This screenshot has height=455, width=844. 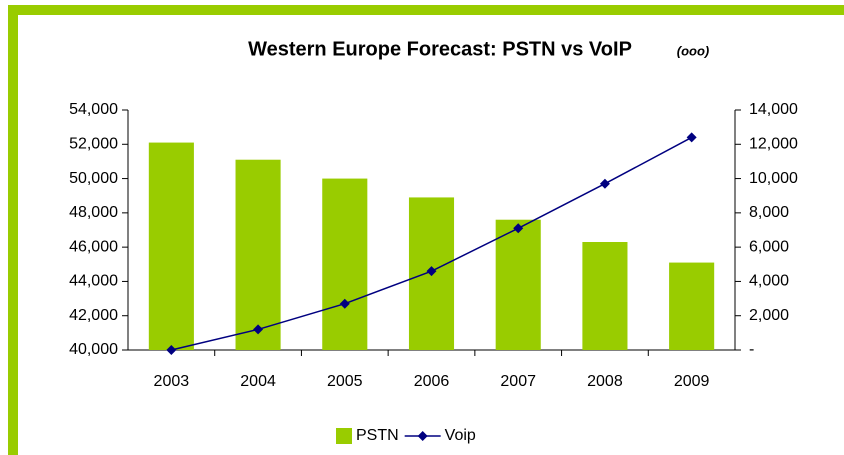 What do you see at coordinates (93, 281) in the screenshot?
I see `y-tick-label: 44,000` at bounding box center [93, 281].